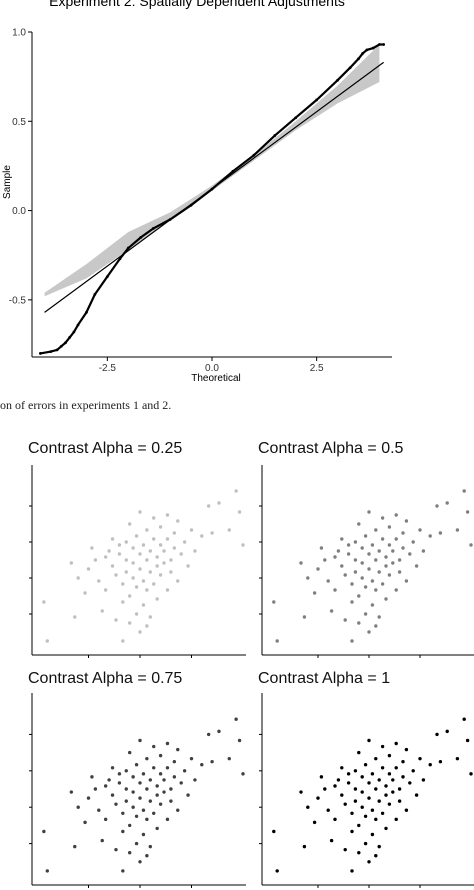 The image size is (474, 890). What do you see at coordinates (211, 365) in the screenshot?
I see `x-ticks: -2.5 0.0 2.5` at bounding box center [211, 365].